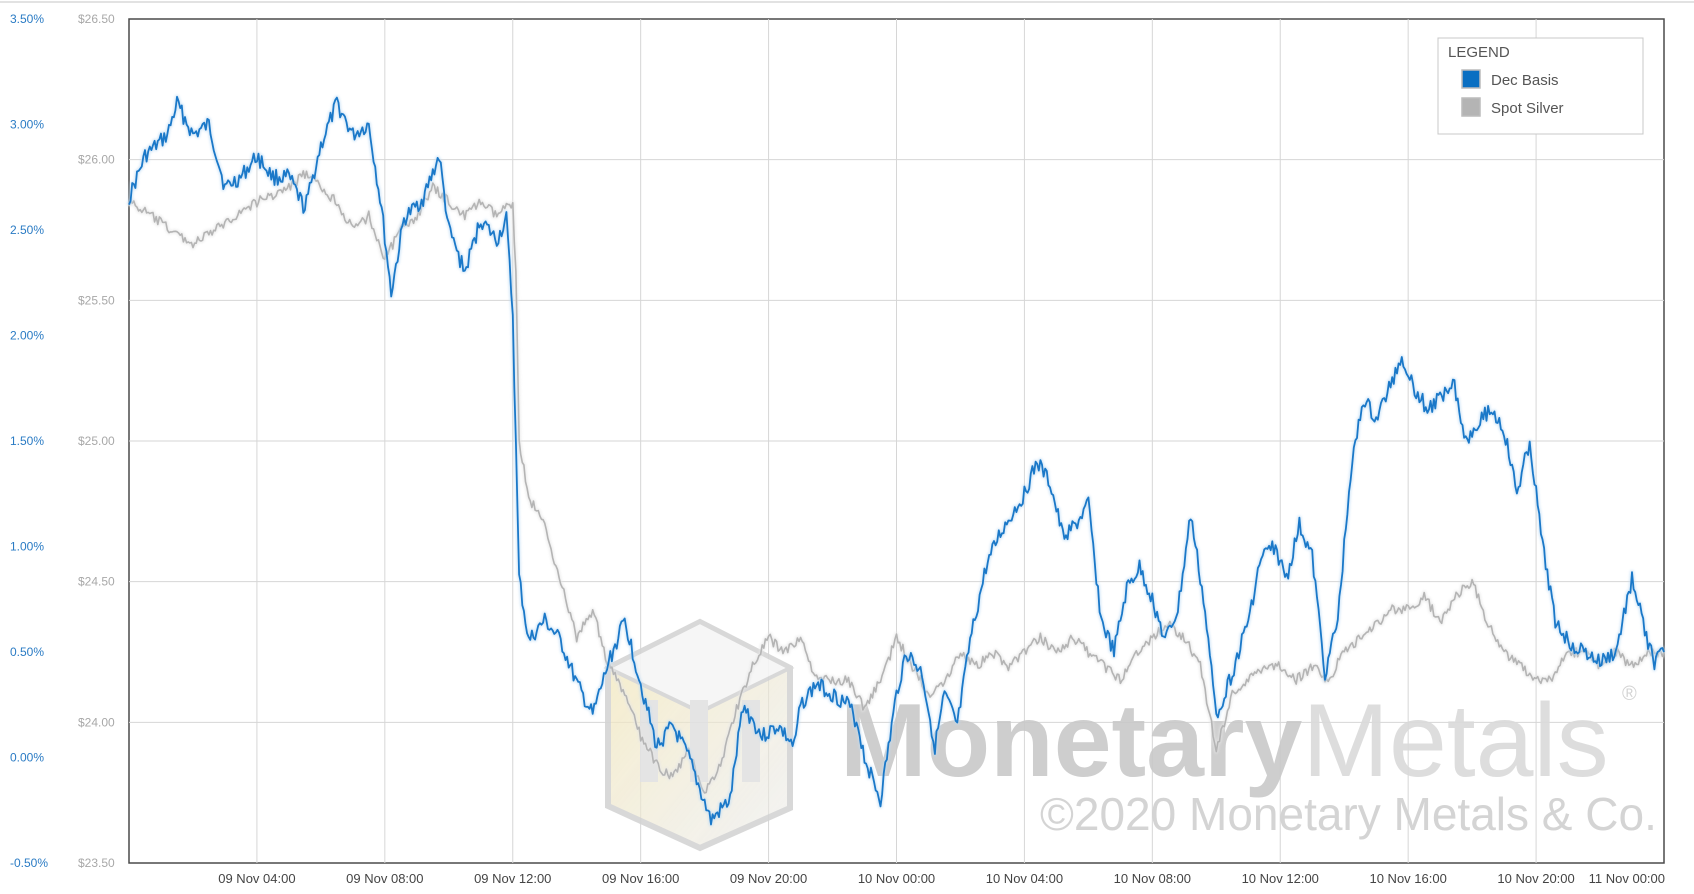 This screenshot has height=894, width=1694. What do you see at coordinates (27, 547) in the screenshot?
I see `left-axis-tick-label: 1.00%` at bounding box center [27, 547].